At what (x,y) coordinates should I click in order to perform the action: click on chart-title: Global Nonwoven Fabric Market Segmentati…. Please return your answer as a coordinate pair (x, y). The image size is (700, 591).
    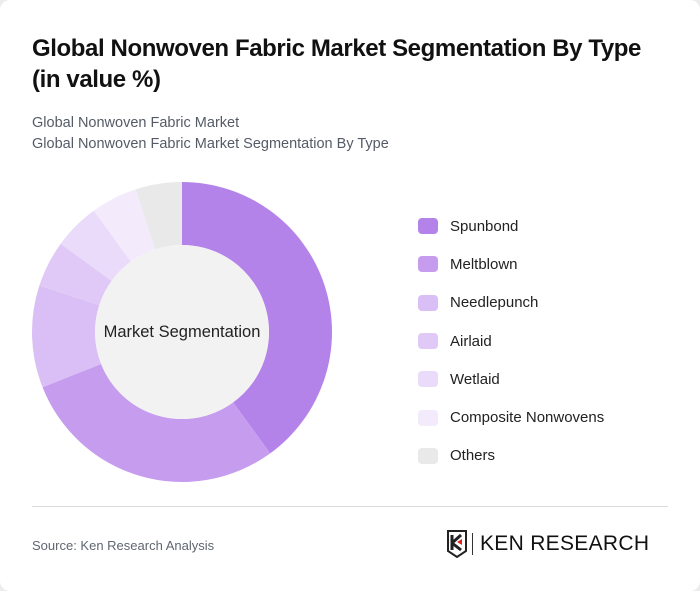
    Looking at the image, I should click on (337, 64).